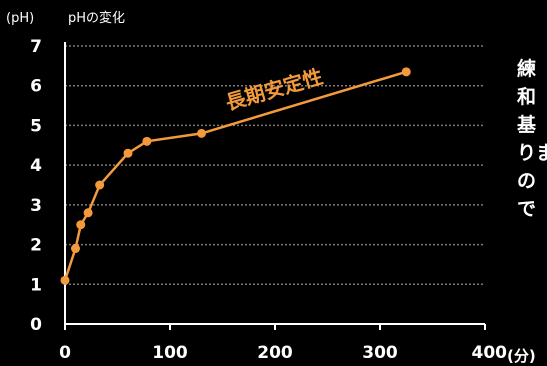  Describe the element at coordinates (36, 206) in the screenshot. I see `y-tick-label: 3` at that location.